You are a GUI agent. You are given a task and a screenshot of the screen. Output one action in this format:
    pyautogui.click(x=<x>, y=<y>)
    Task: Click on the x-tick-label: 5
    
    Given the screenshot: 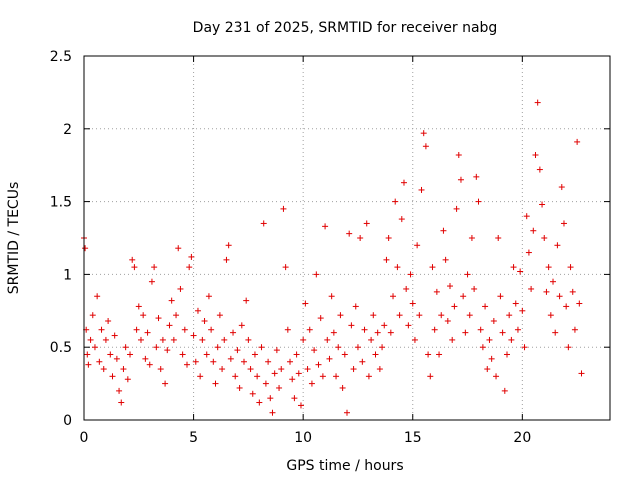 What is the action you would take?
    pyautogui.click(x=193, y=438)
    